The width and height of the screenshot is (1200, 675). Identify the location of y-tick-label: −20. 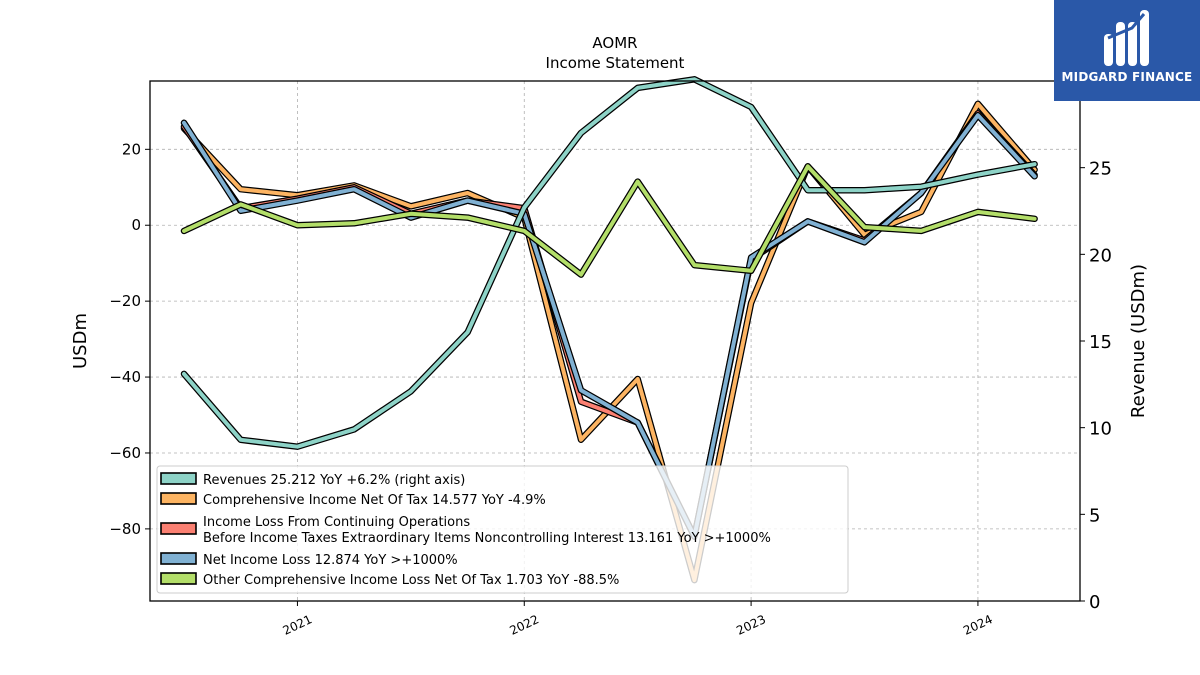
(125, 301).